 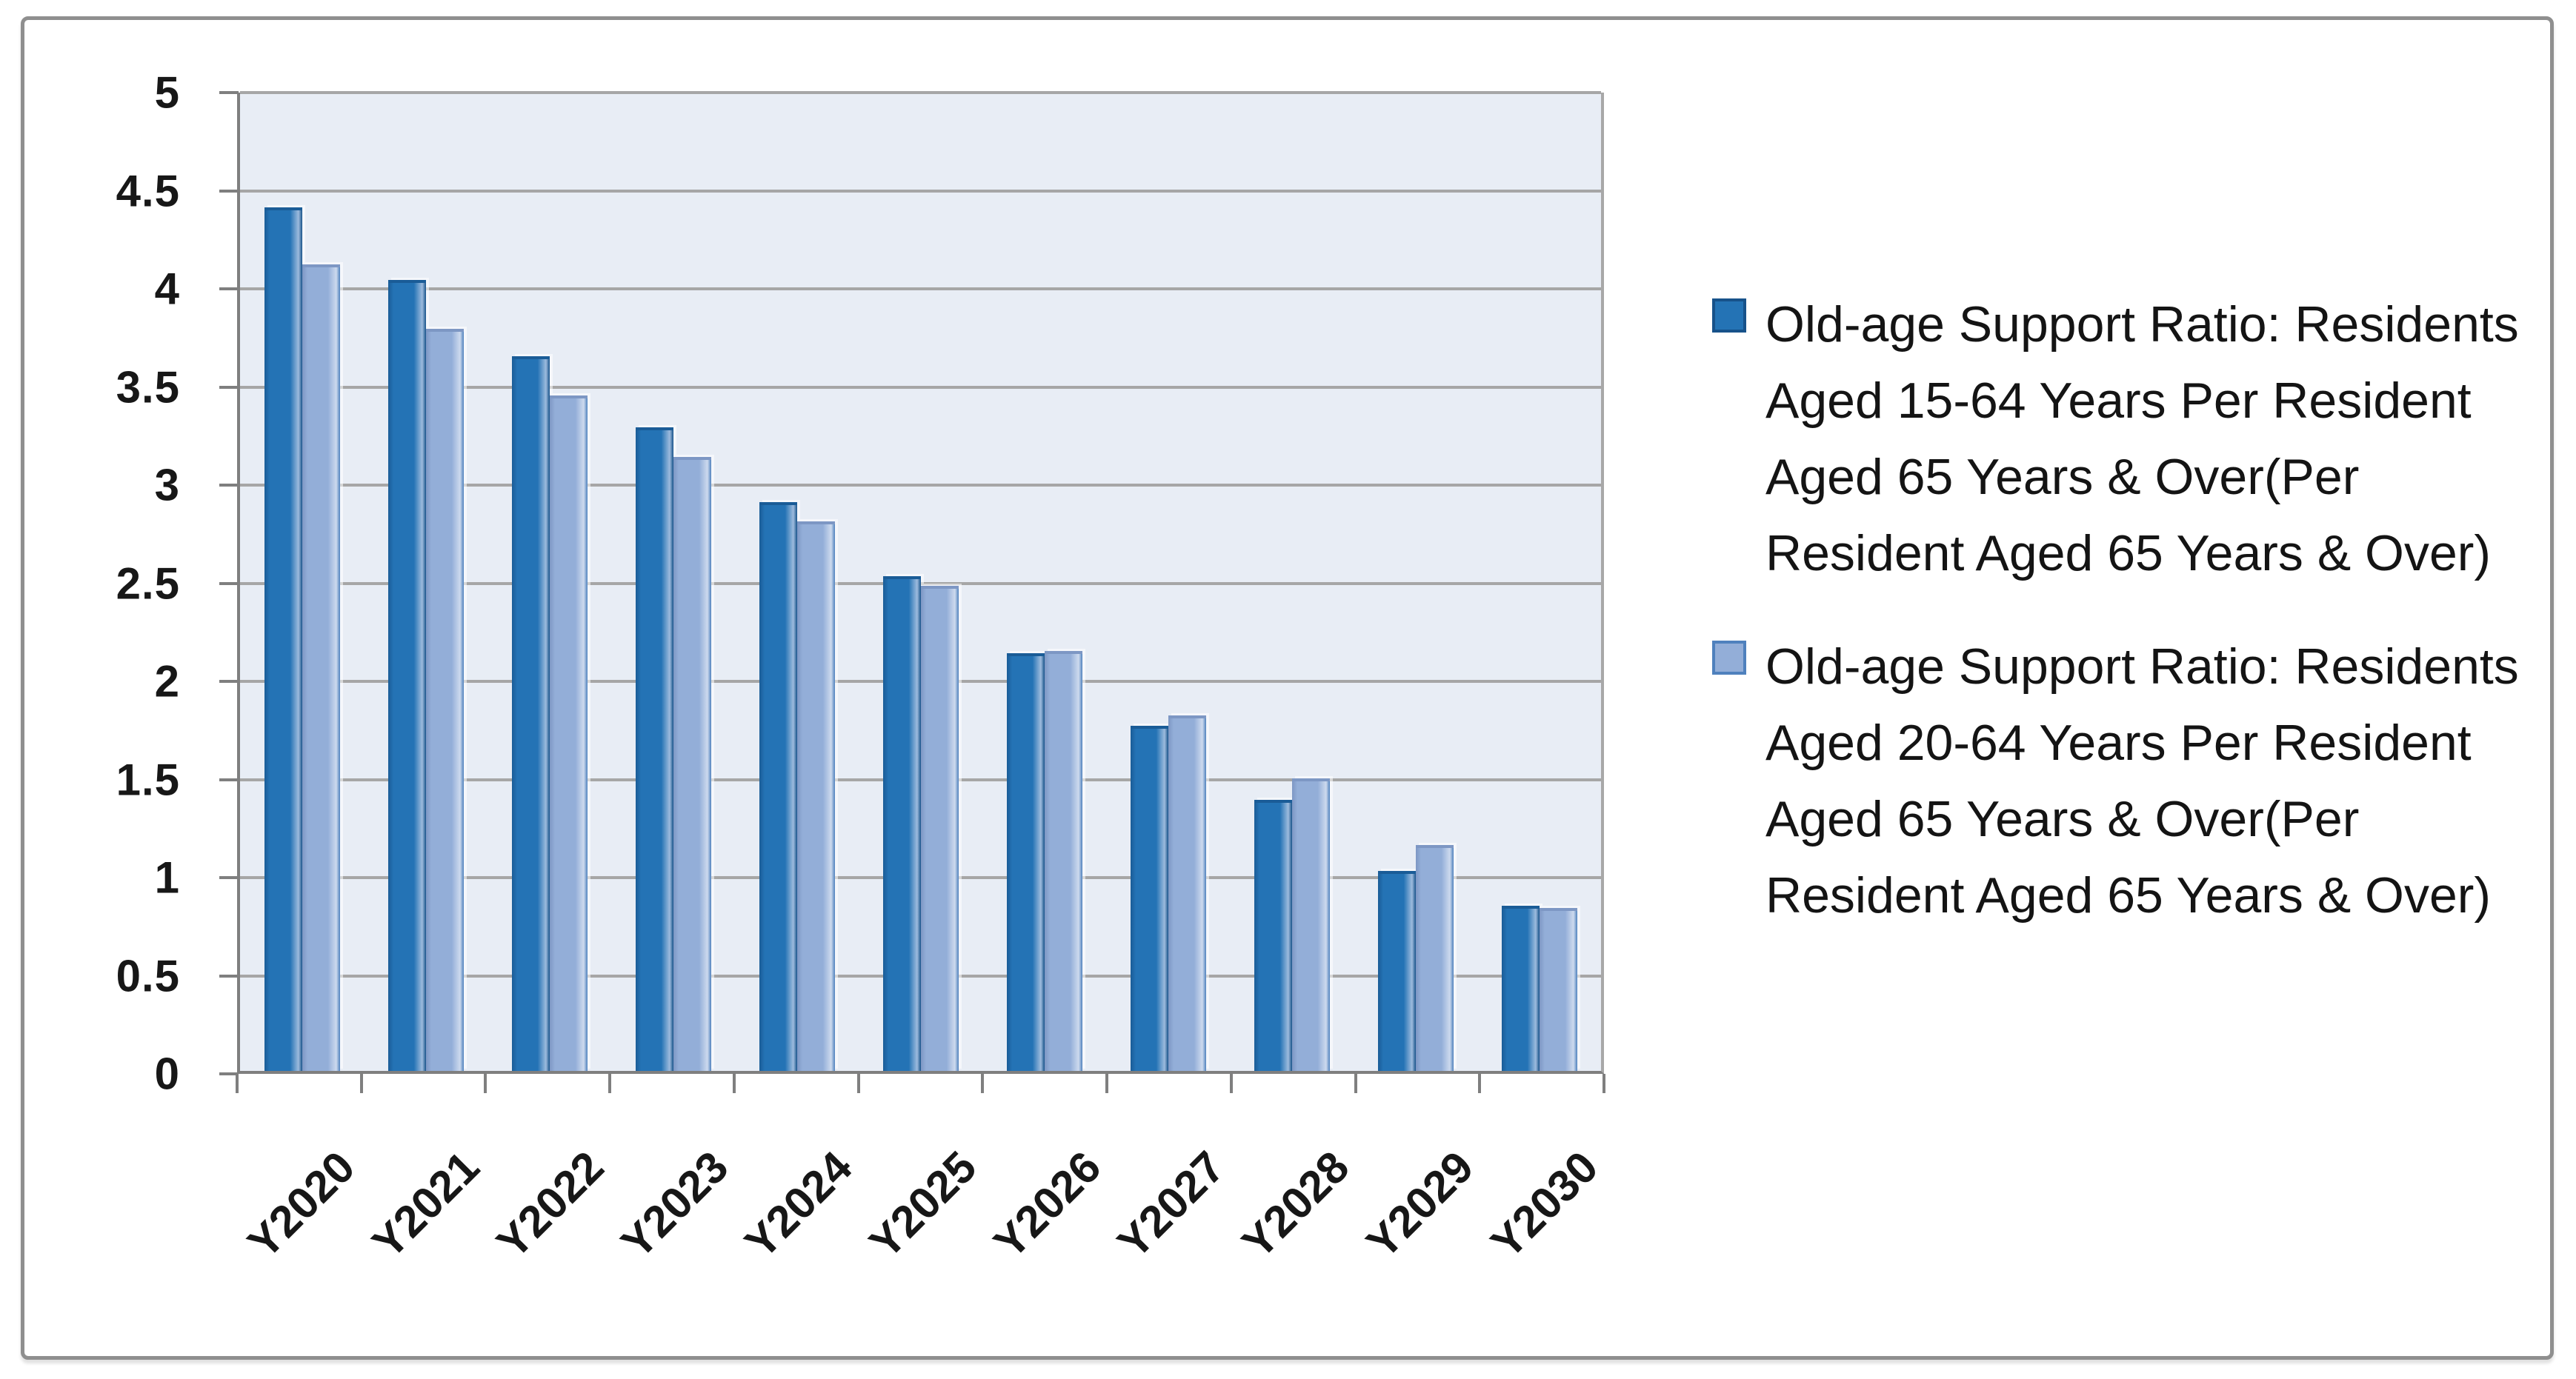 I want to click on x-axis-category-label: Y2021, so click(x=425, y=1204).